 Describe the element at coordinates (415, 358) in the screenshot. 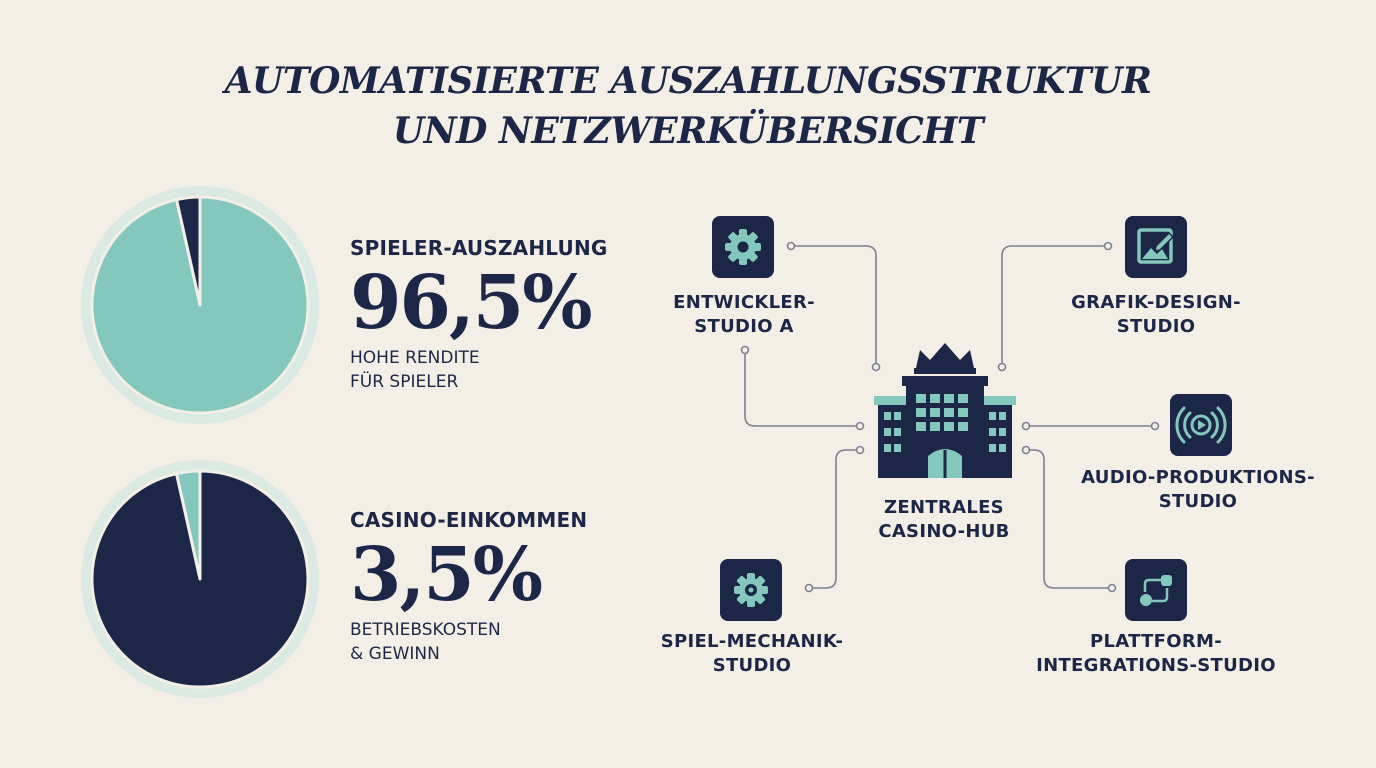

I see `player-payout-desc-line-1: HOHE RENDITE` at that location.